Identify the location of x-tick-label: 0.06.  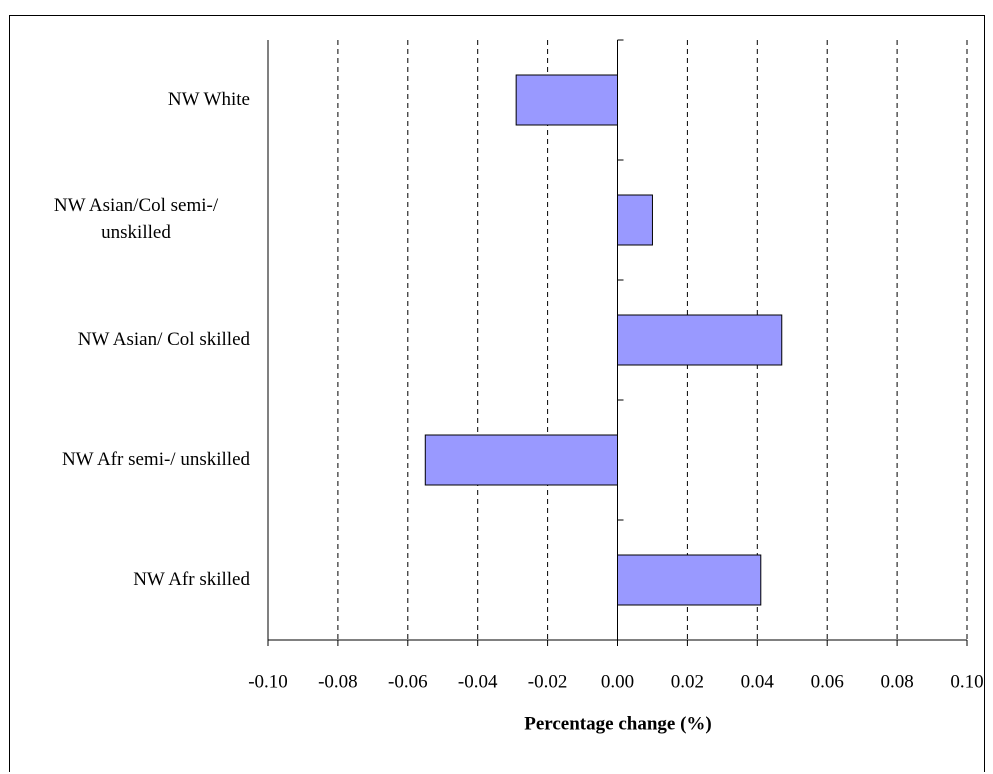
(827, 681).